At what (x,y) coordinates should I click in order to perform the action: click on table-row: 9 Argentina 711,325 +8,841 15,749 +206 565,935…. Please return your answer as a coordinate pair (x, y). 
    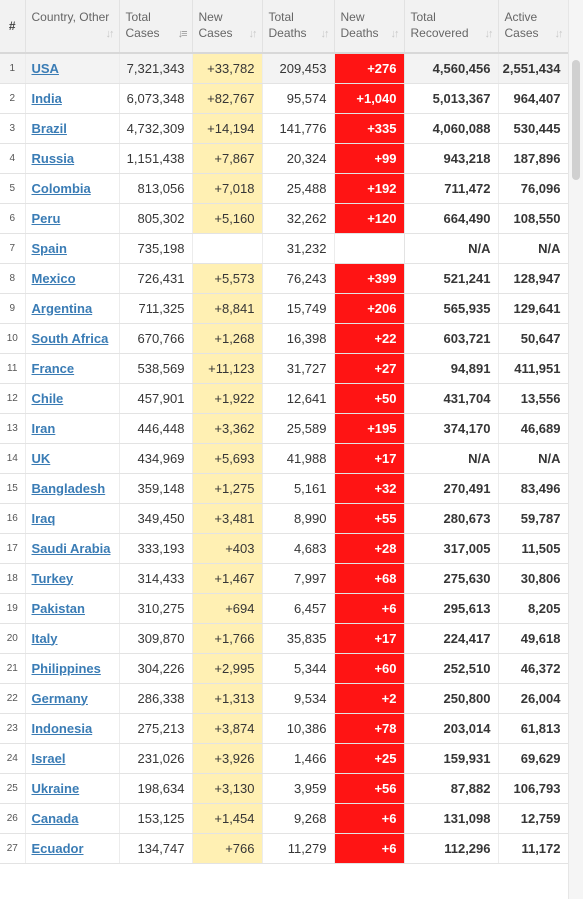
    Looking at the image, I should click on (291, 308).